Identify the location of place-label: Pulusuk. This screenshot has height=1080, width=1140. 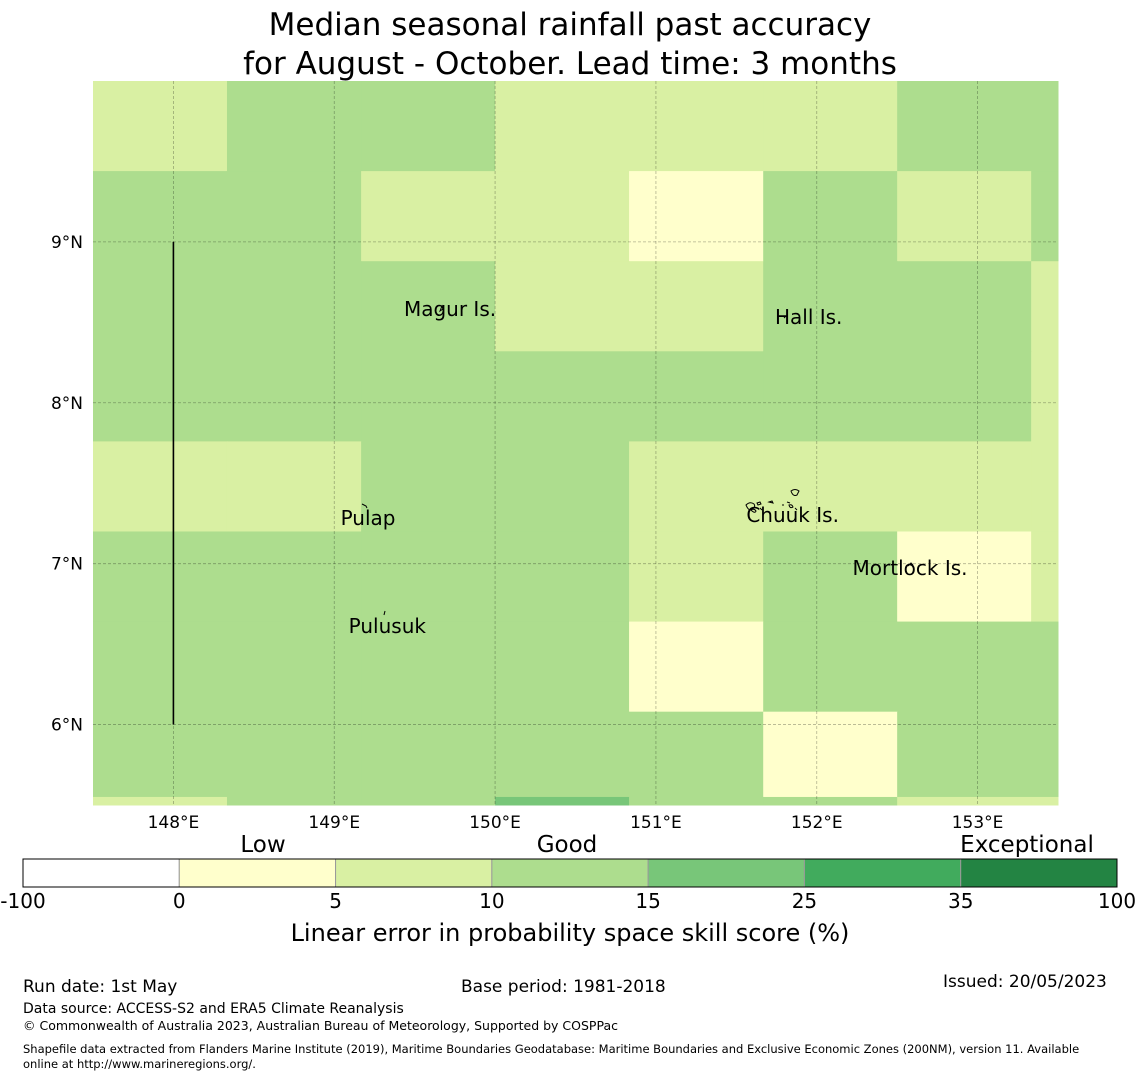
(388, 626).